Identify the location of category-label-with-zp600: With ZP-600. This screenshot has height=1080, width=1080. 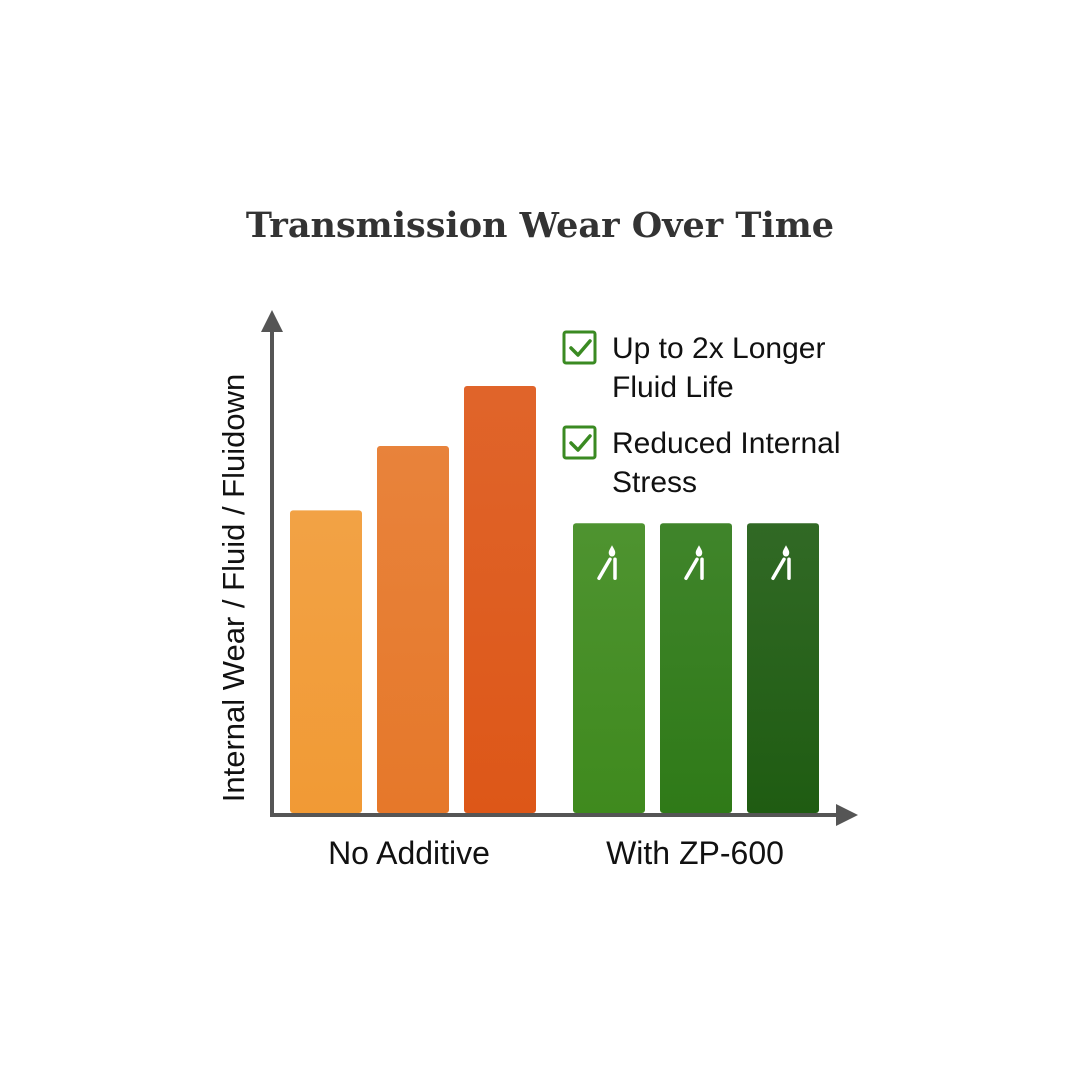
(695, 853).